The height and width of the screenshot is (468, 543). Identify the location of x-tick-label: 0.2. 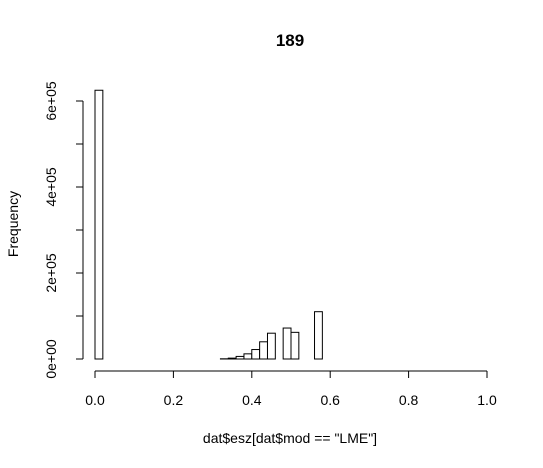
(174, 400).